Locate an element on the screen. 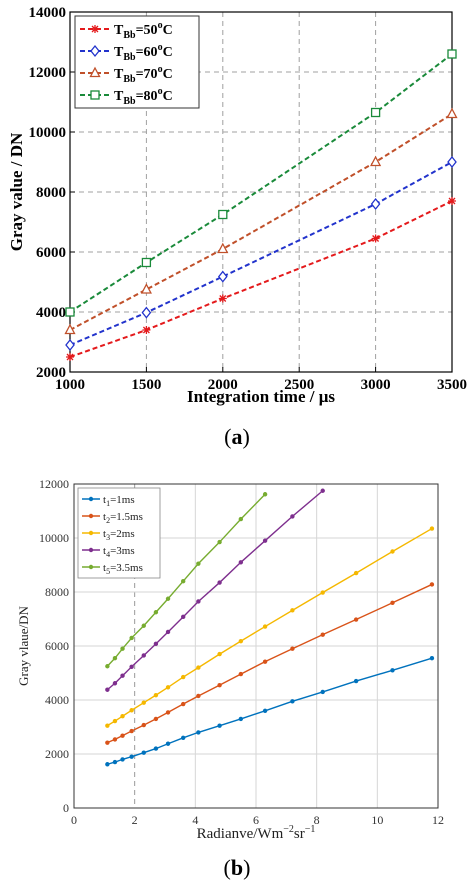 The width and height of the screenshot is (474, 889). x-tick-label: 3000 is located at coordinates (376, 385).